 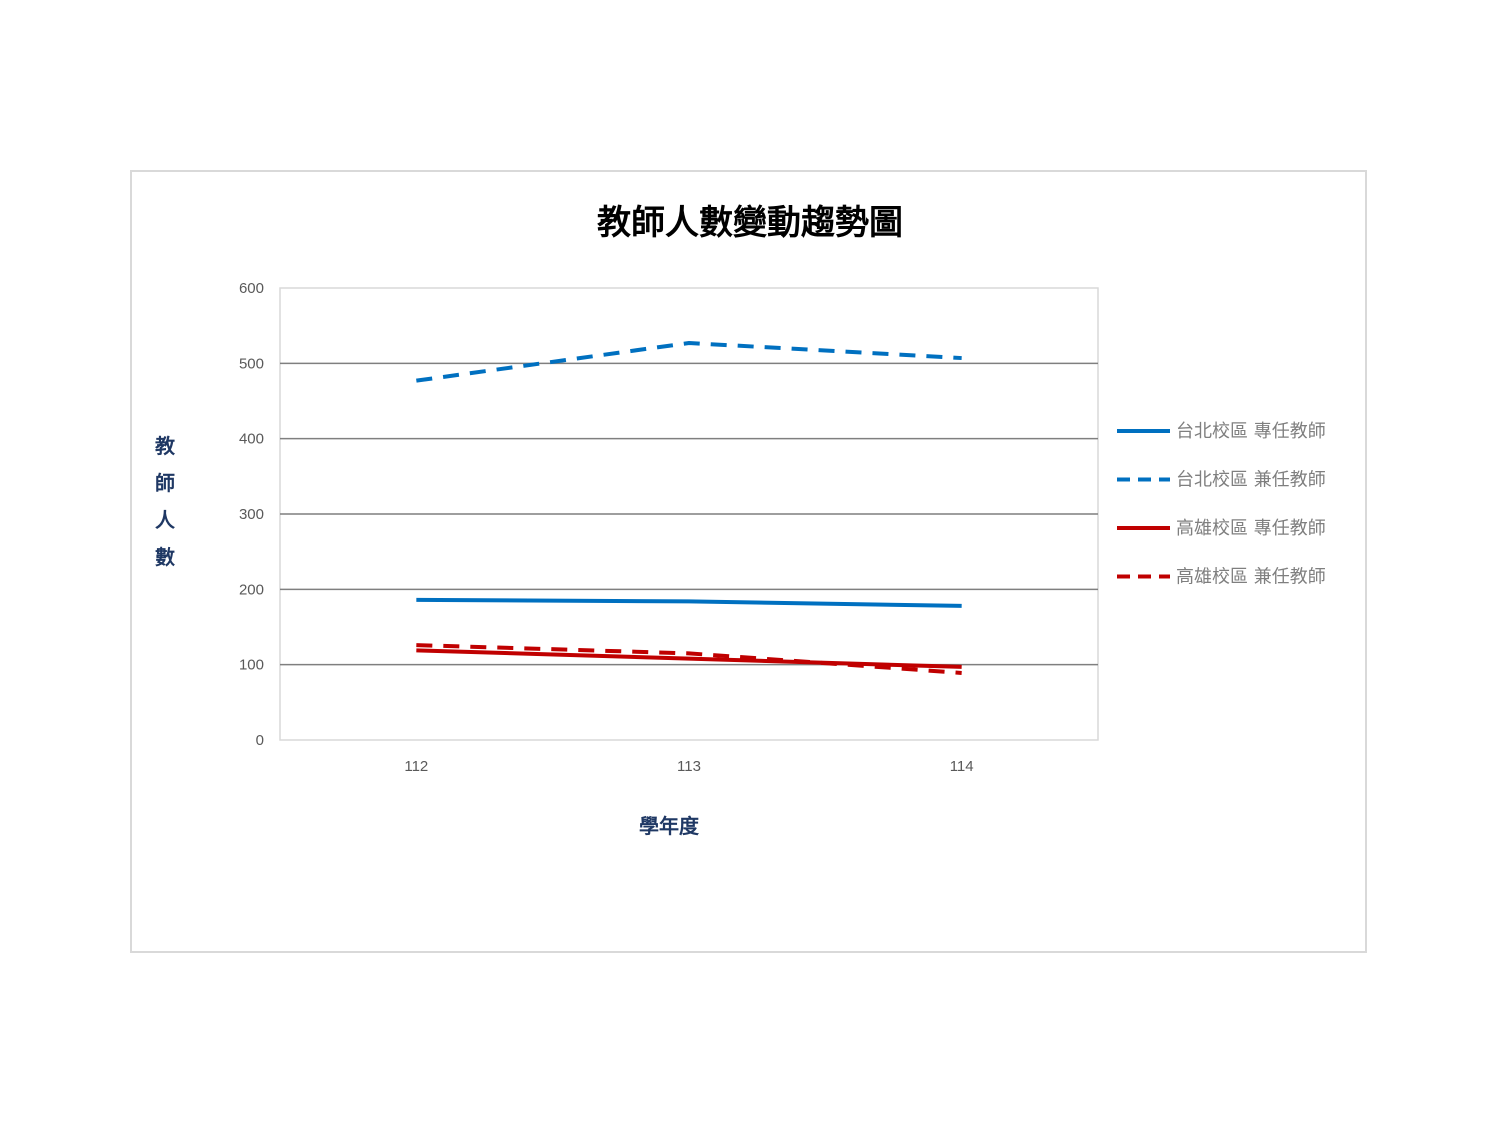 I want to click on legend-label: 高雄校區 專任教師, so click(x=1251, y=528).